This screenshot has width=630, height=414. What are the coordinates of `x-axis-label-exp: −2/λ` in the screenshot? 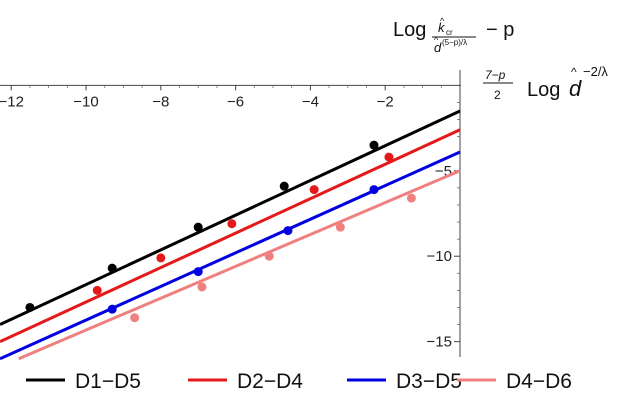 It's located at (595, 71).